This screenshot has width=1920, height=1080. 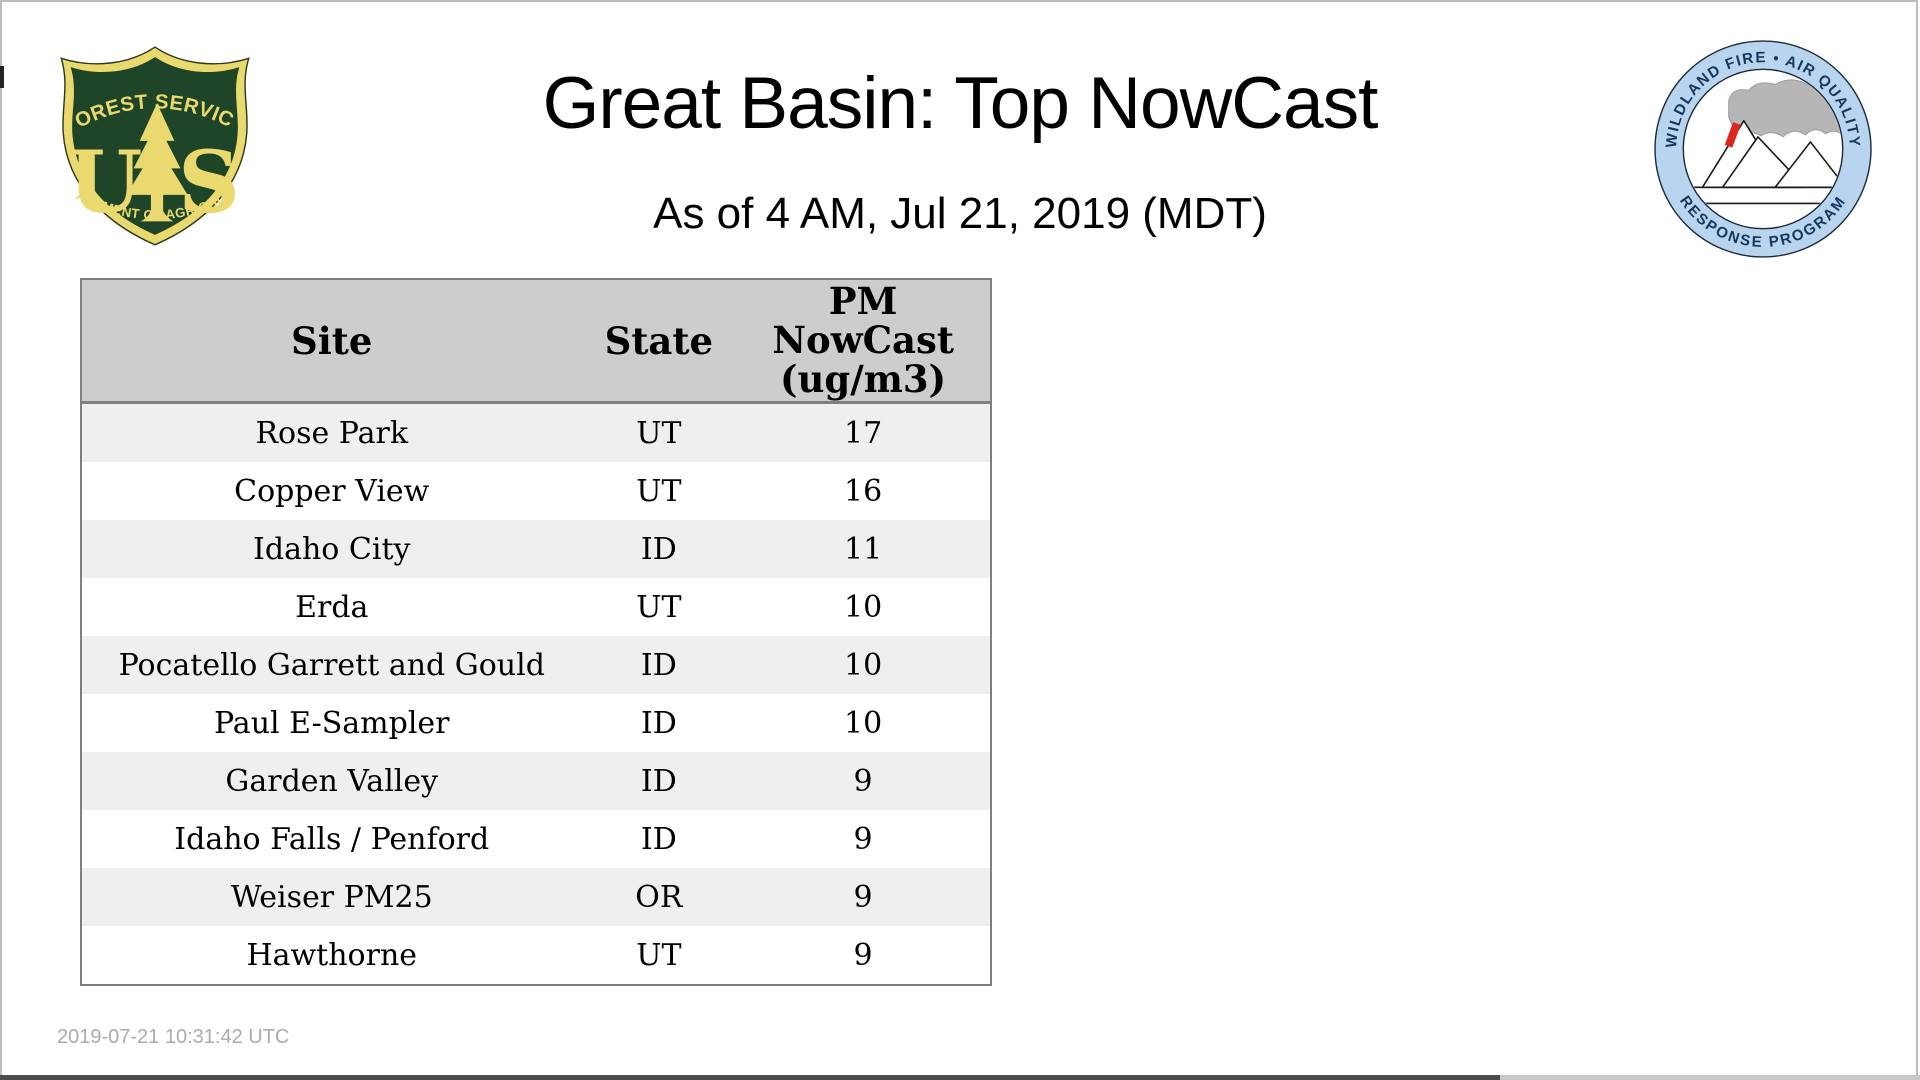 I want to click on nowcast-cell: 16, so click(x=863, y=491).